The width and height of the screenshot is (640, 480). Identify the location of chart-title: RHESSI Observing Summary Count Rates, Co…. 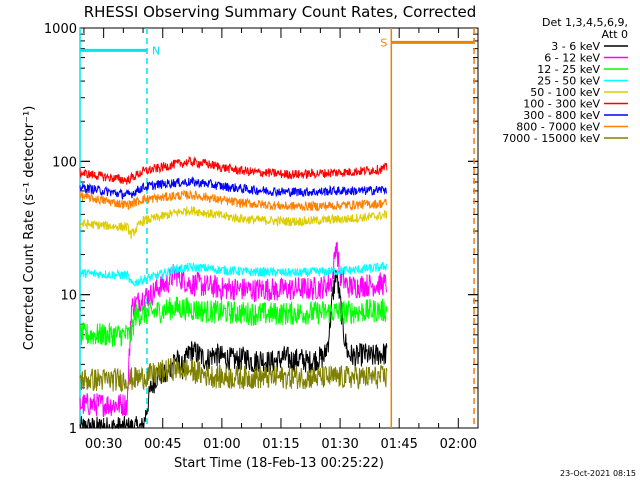
(280, 12).